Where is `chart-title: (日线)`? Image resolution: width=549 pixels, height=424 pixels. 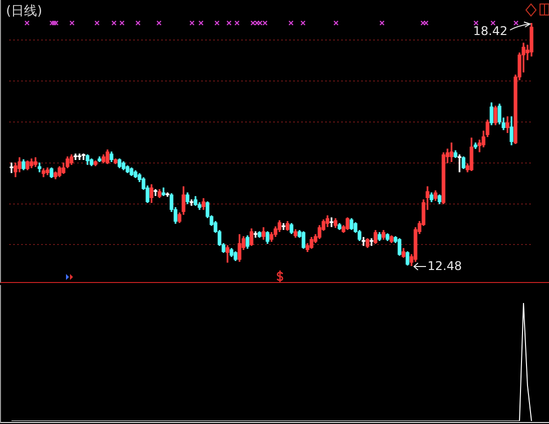
chart-title: (日线) is located at coordinates (24, 11).